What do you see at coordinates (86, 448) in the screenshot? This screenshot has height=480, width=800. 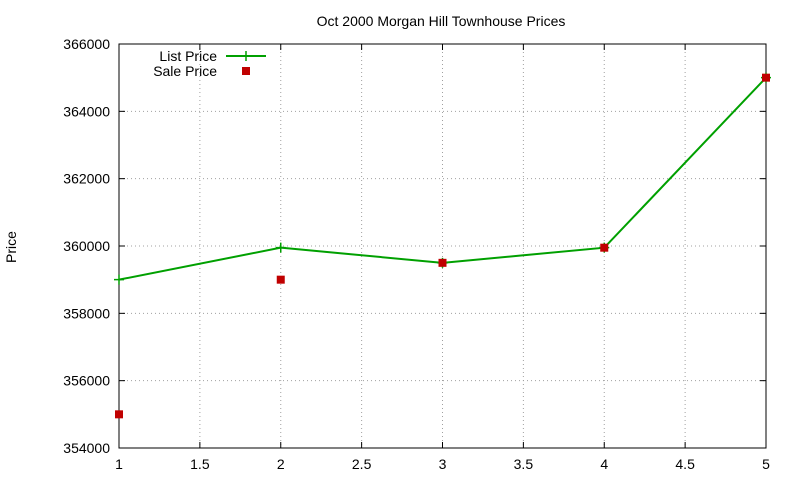 I see `y-tick-label: 354000` at bounding box center [86, 448].